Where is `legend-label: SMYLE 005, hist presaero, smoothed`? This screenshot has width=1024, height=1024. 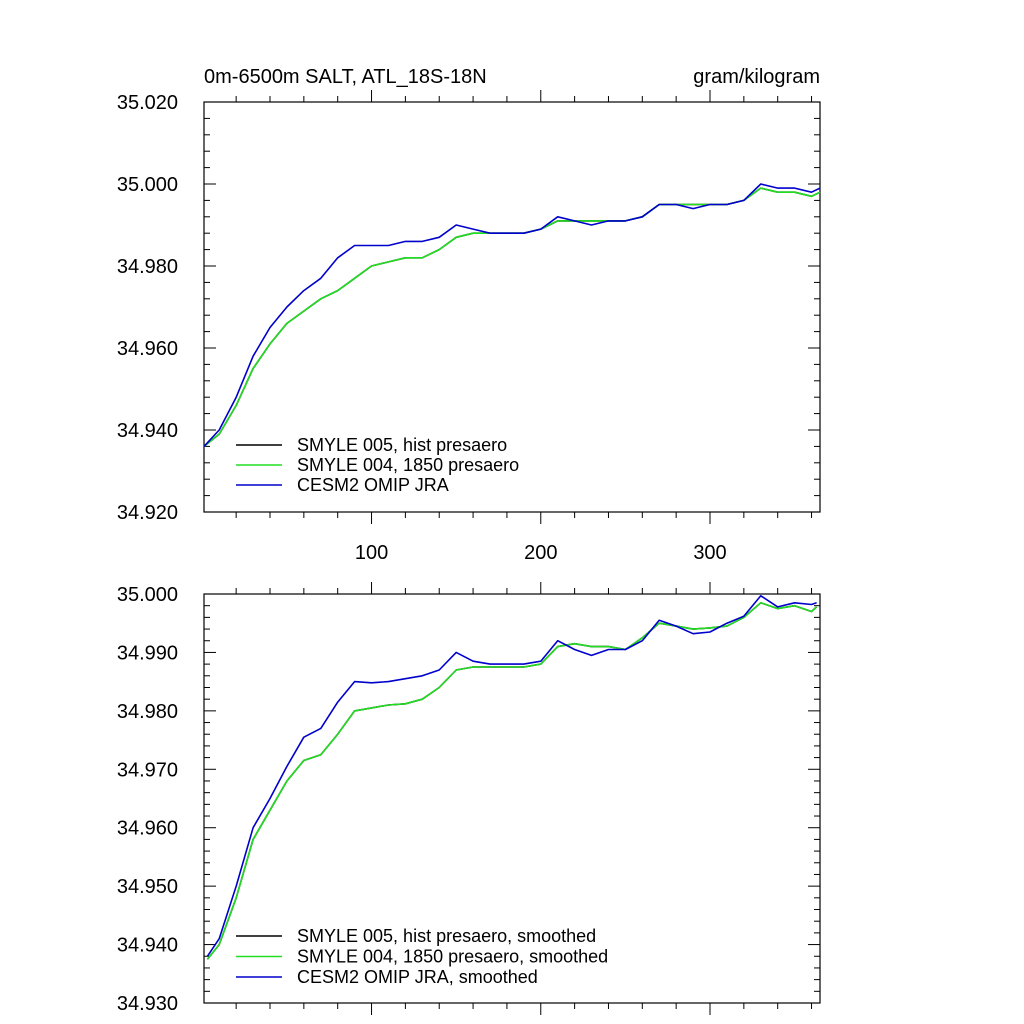 legend-label: SMYLE 005, hist presaero, smoothed is located at coordinates (446, 936).